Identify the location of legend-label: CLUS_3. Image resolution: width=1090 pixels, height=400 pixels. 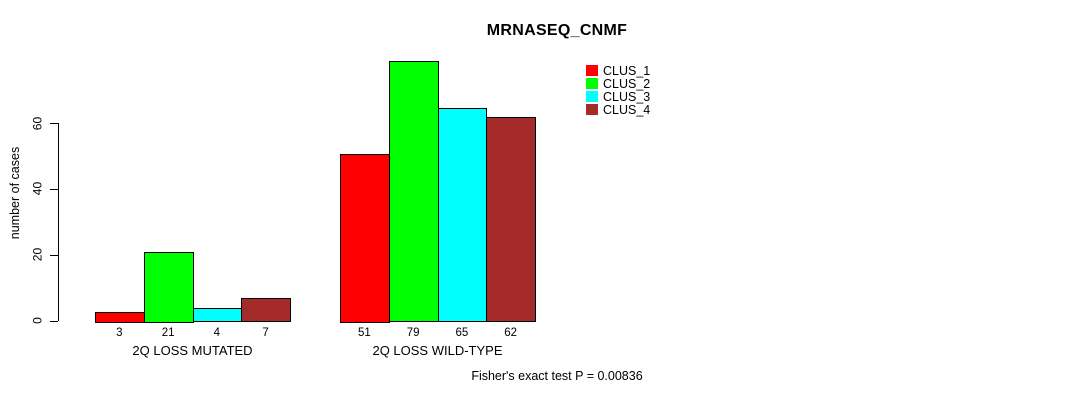
(627, 96).